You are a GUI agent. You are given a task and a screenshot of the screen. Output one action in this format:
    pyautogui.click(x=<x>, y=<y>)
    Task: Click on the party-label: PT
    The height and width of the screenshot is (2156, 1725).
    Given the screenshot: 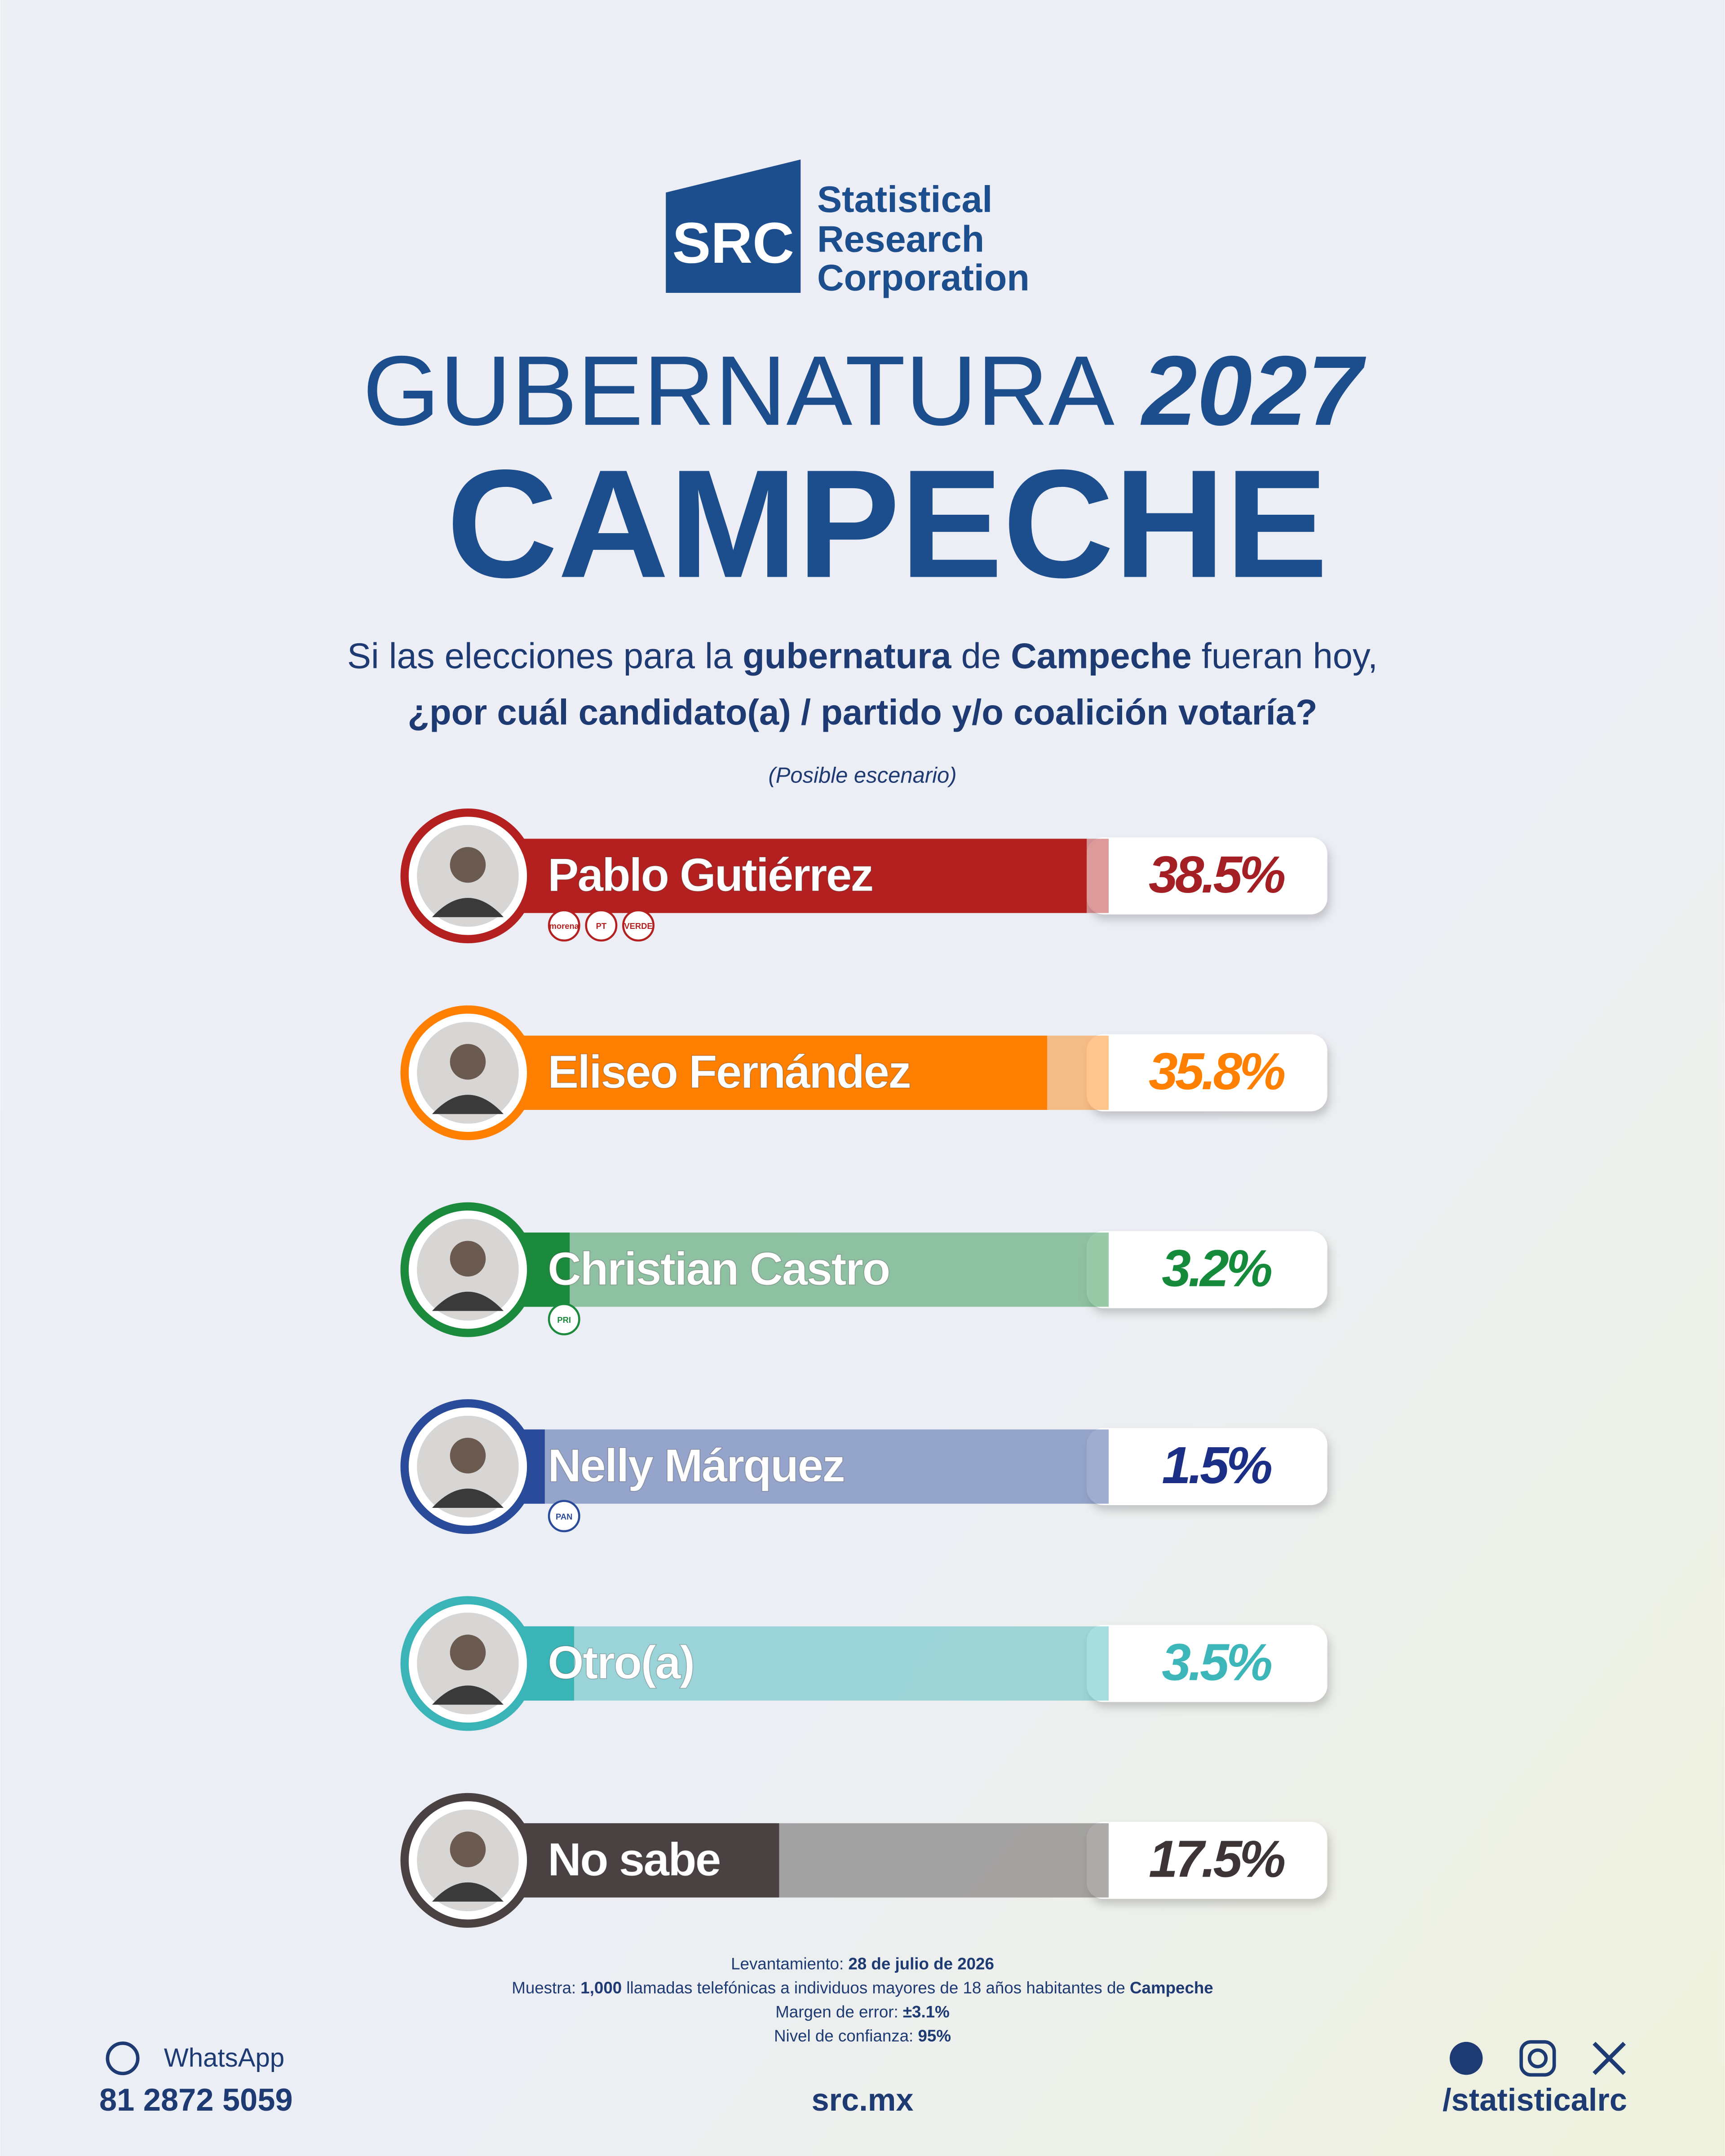 What is the action you would take?
    pyautogui.click(x=601, y=926)
    